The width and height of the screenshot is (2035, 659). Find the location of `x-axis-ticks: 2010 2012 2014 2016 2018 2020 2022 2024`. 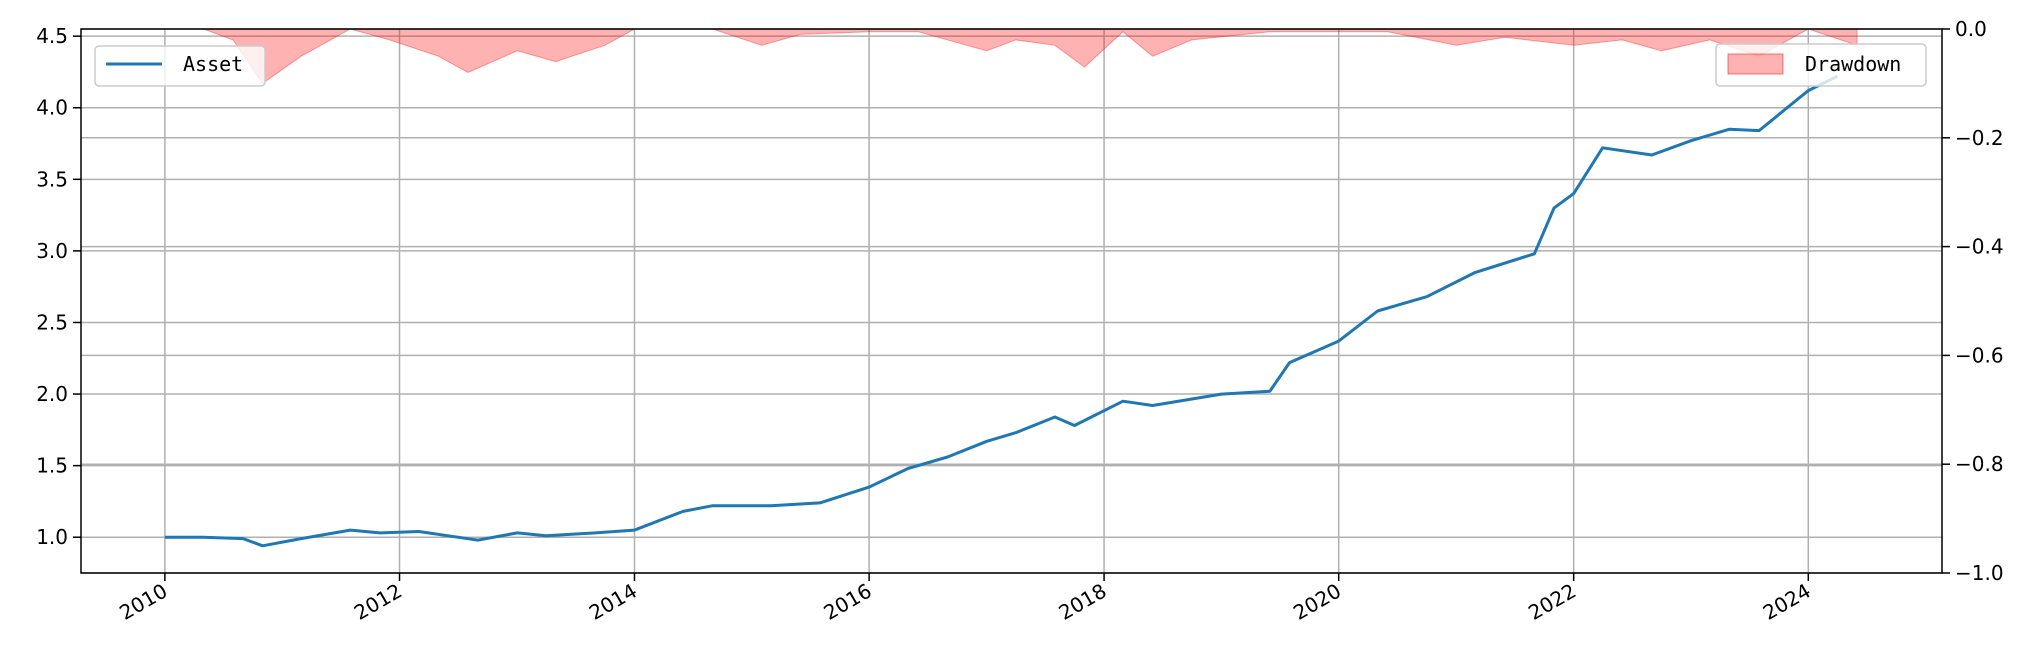

x-axis-ticks: 2010 2012 2014 2016 2018 2020 2022 2024 is located at coordinates (965, 599).